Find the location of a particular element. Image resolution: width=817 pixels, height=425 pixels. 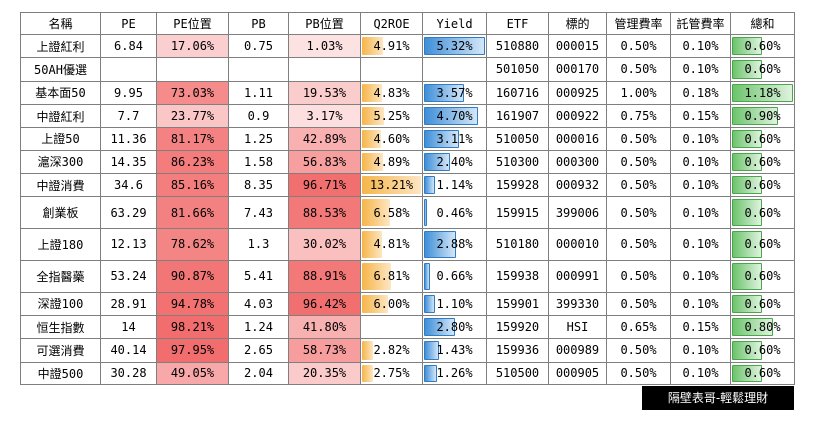

etf-code-cell: 510300 is located at coordinates (517, 161).